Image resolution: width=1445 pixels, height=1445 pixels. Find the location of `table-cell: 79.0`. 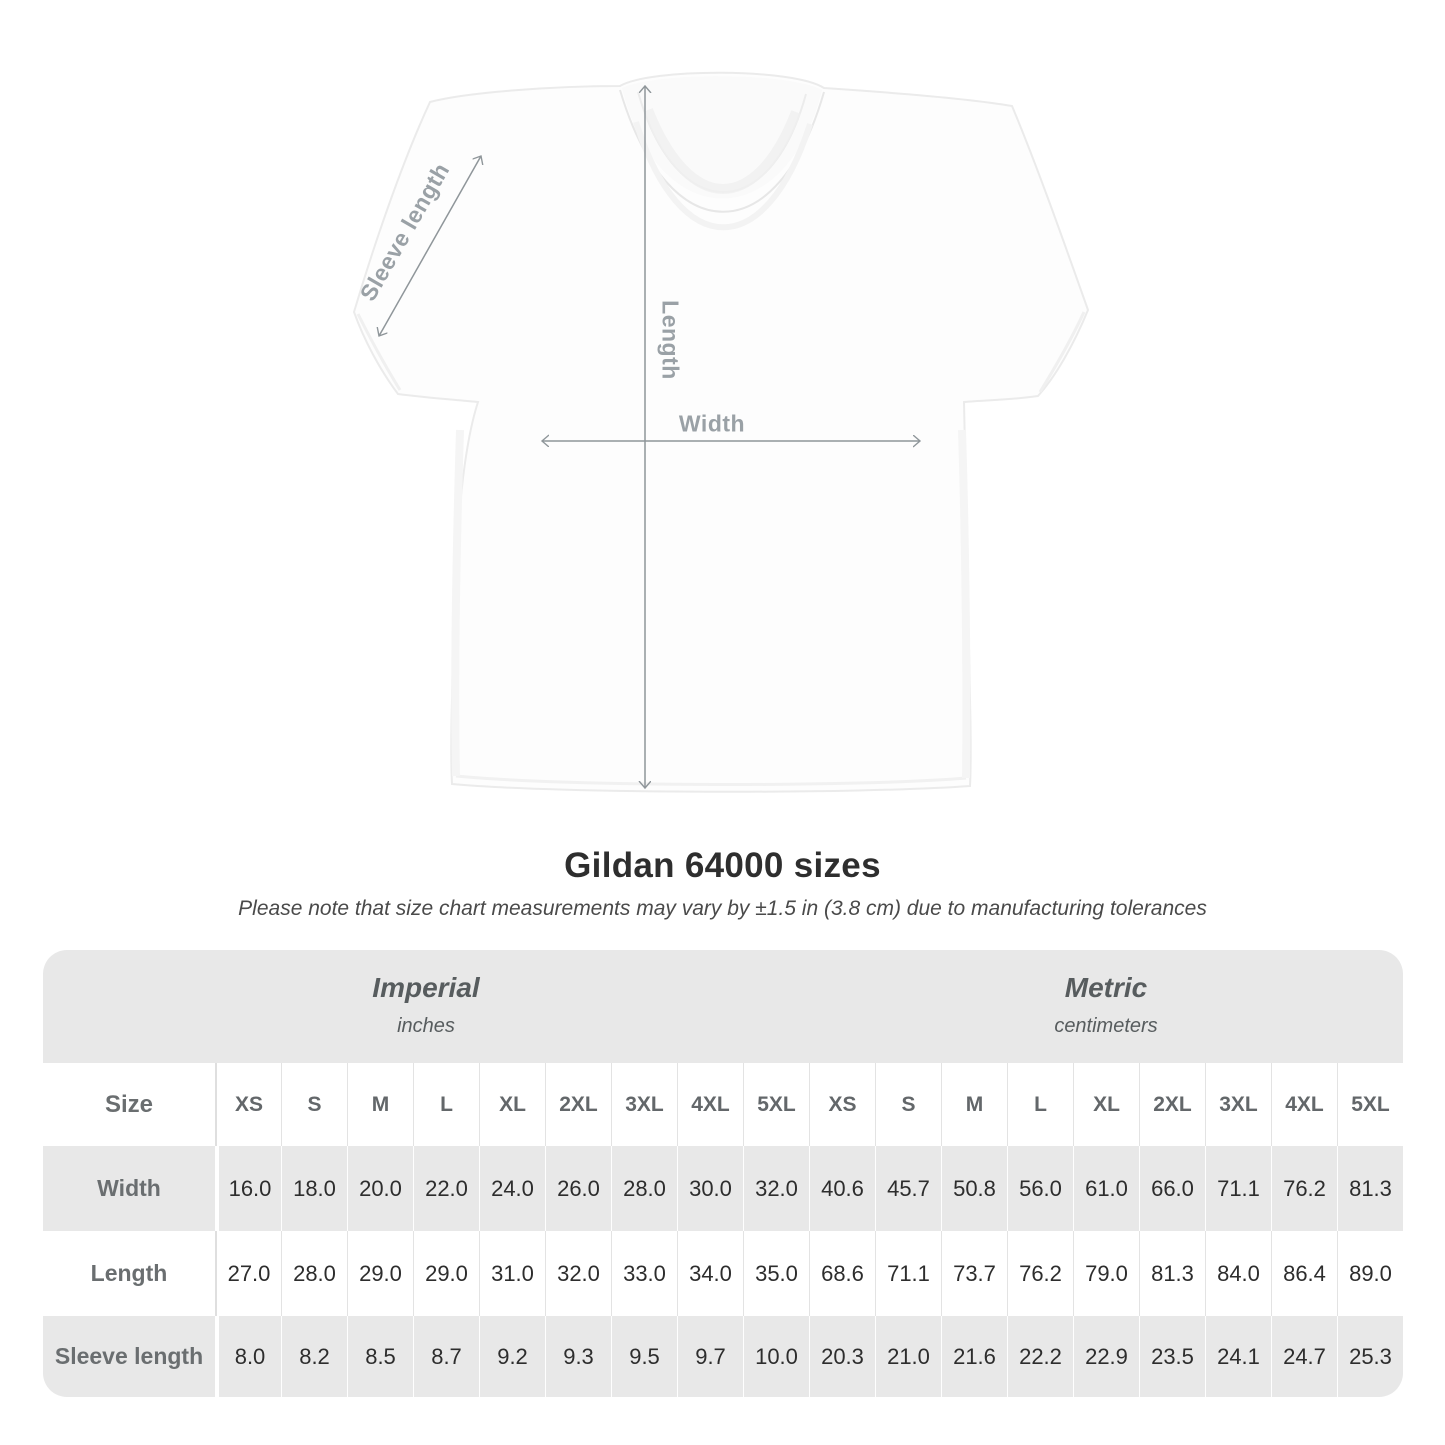

table-cell: 79.0 is located at coordinates (1106, 1273).